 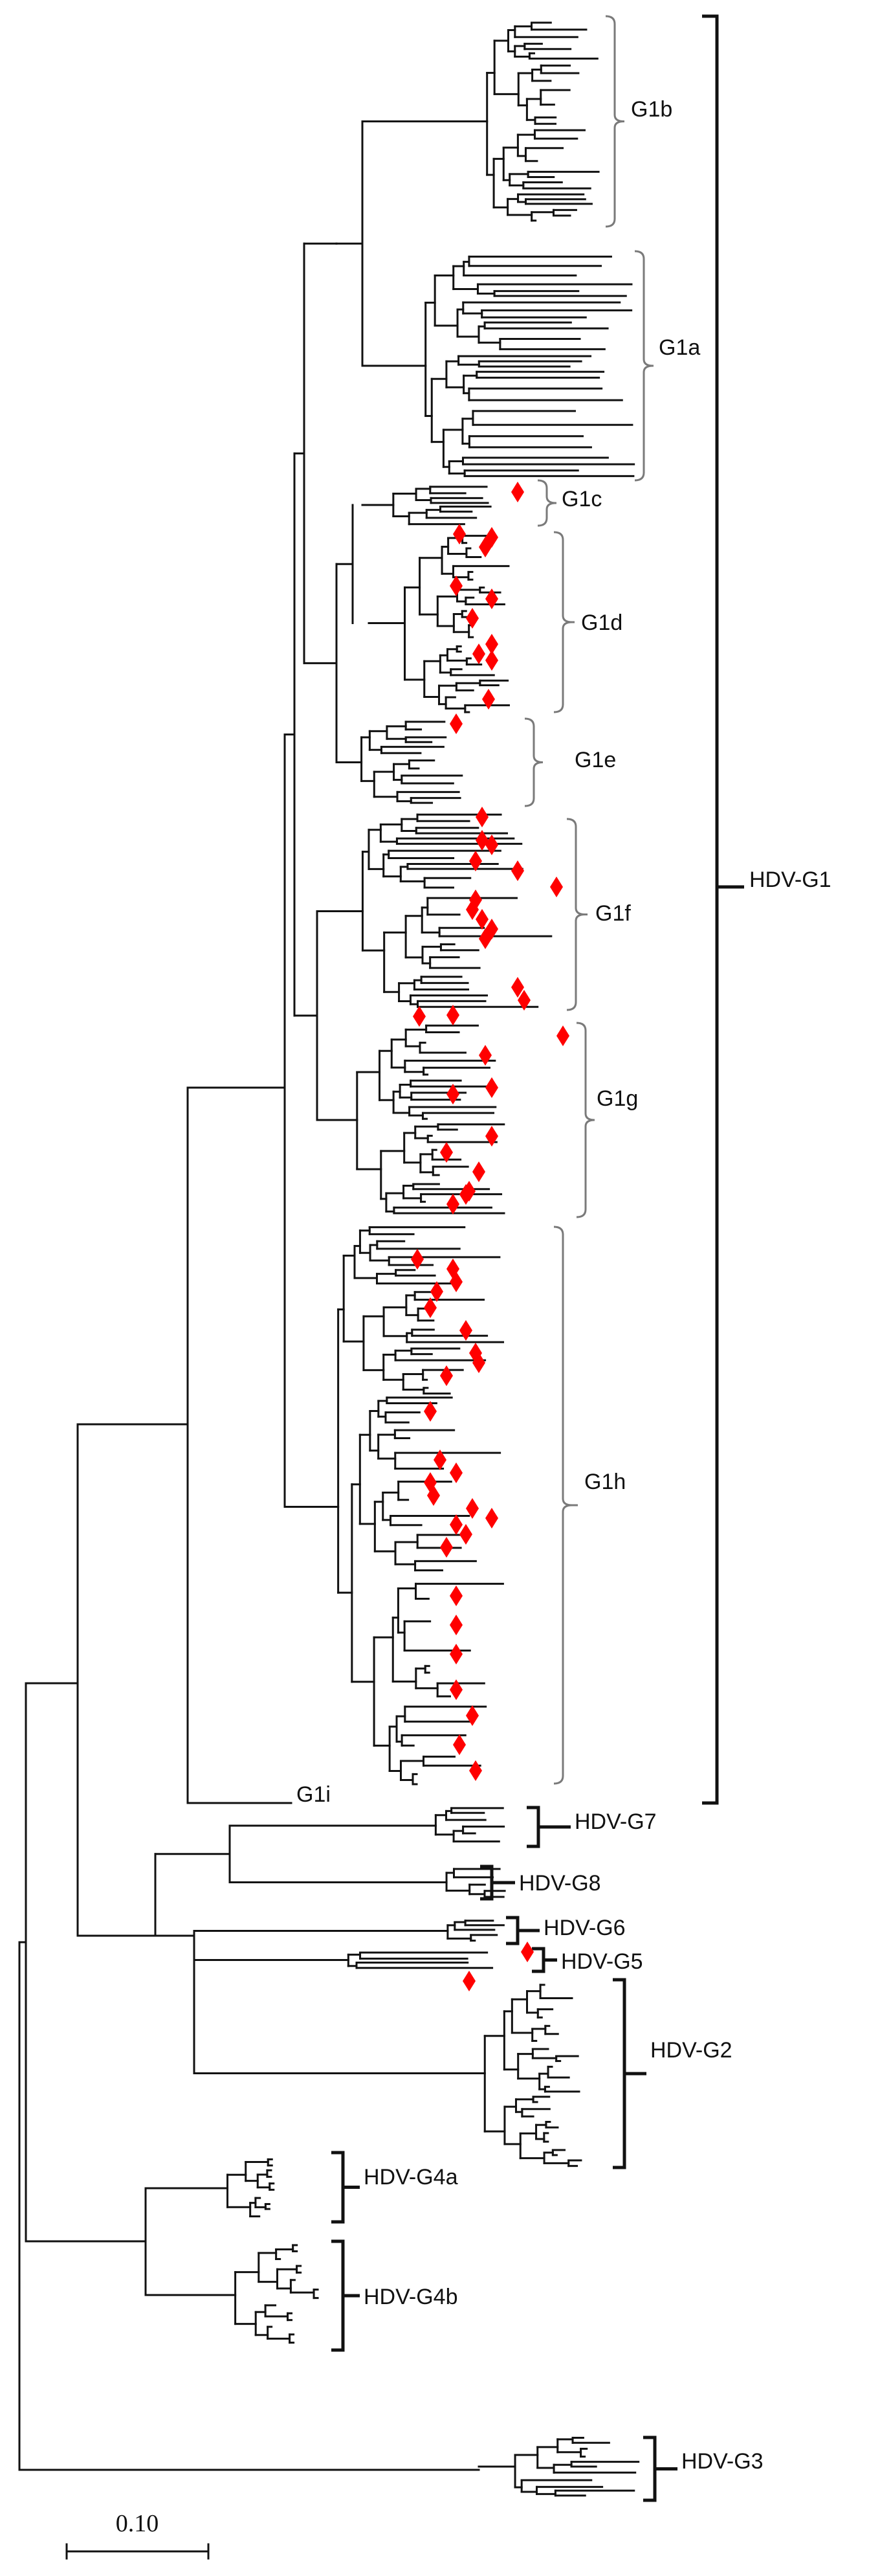 I want to click on clade-label-g1c: G1c, so click(x=582, y=499).